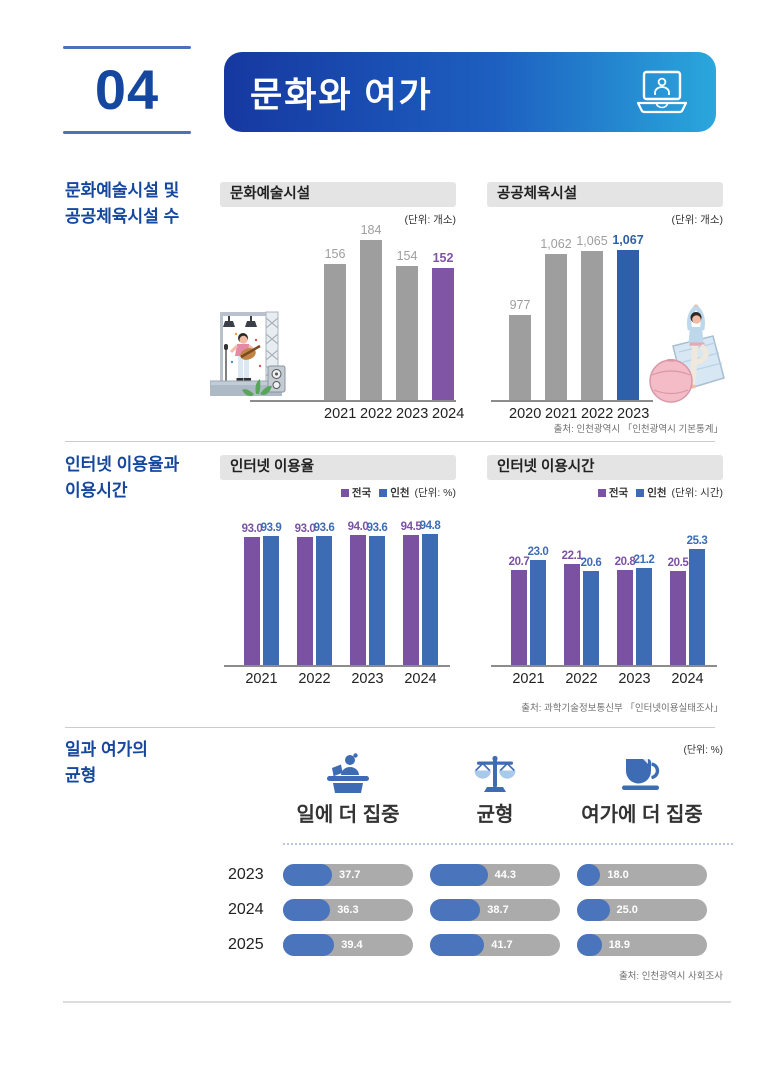 This screenshot has width=780, height=1066. Describe the element at coordinates (122, 478) in the screenshot. I see `section-title-internet: 인터넷 이용율과 이용시간` at that location.